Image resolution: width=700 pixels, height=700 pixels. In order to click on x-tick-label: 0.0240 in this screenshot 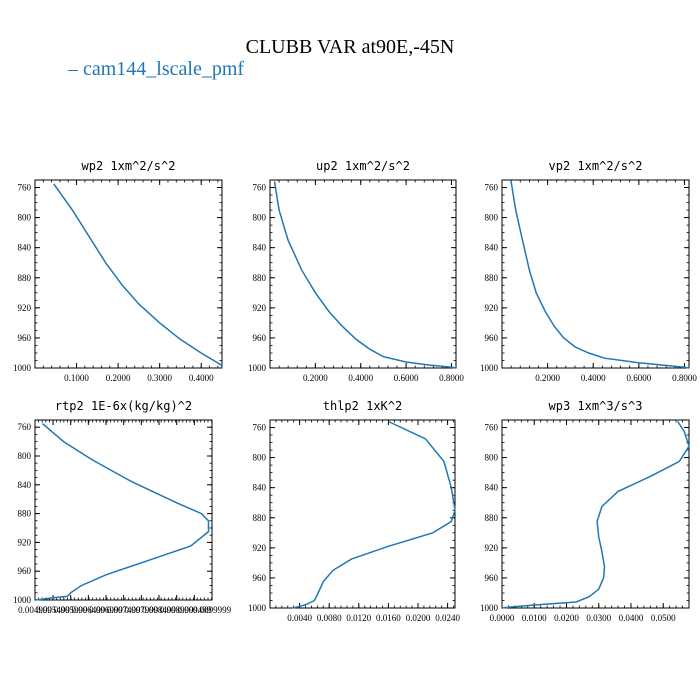, I will do `click(447, 618)`.